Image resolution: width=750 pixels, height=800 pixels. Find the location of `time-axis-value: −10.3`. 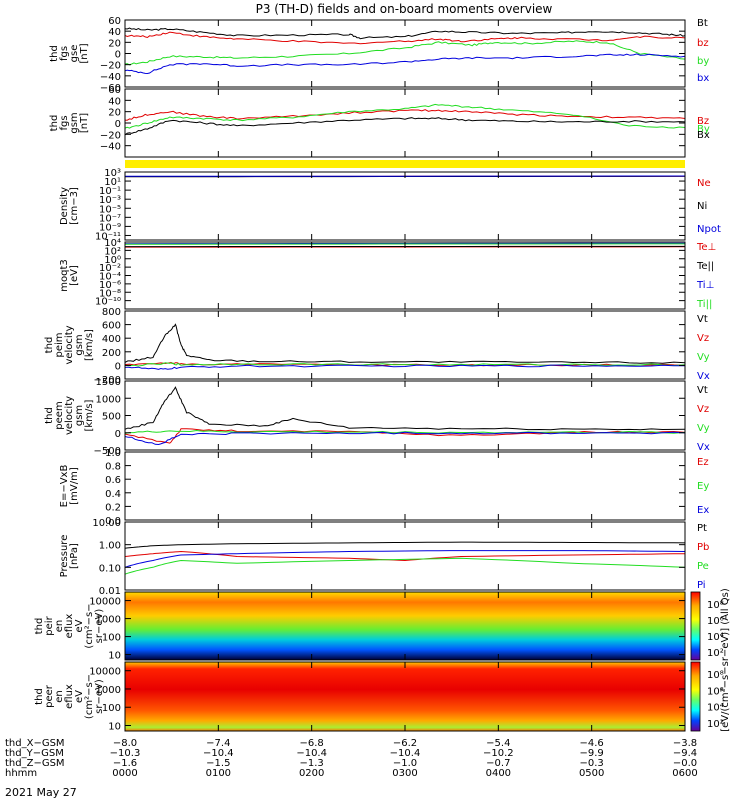

time-axis-value: −10.3 is located at coordinates (125, 753).